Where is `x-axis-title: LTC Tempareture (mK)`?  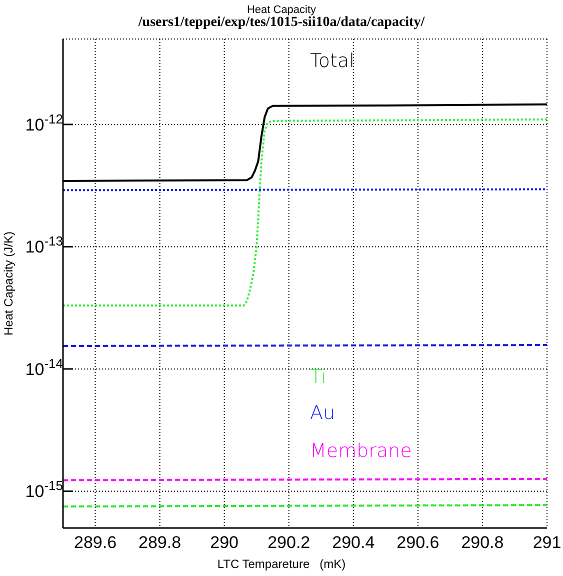
x-axis-title: LTC Tempareture (mK) is located at coordinates (281, 564).